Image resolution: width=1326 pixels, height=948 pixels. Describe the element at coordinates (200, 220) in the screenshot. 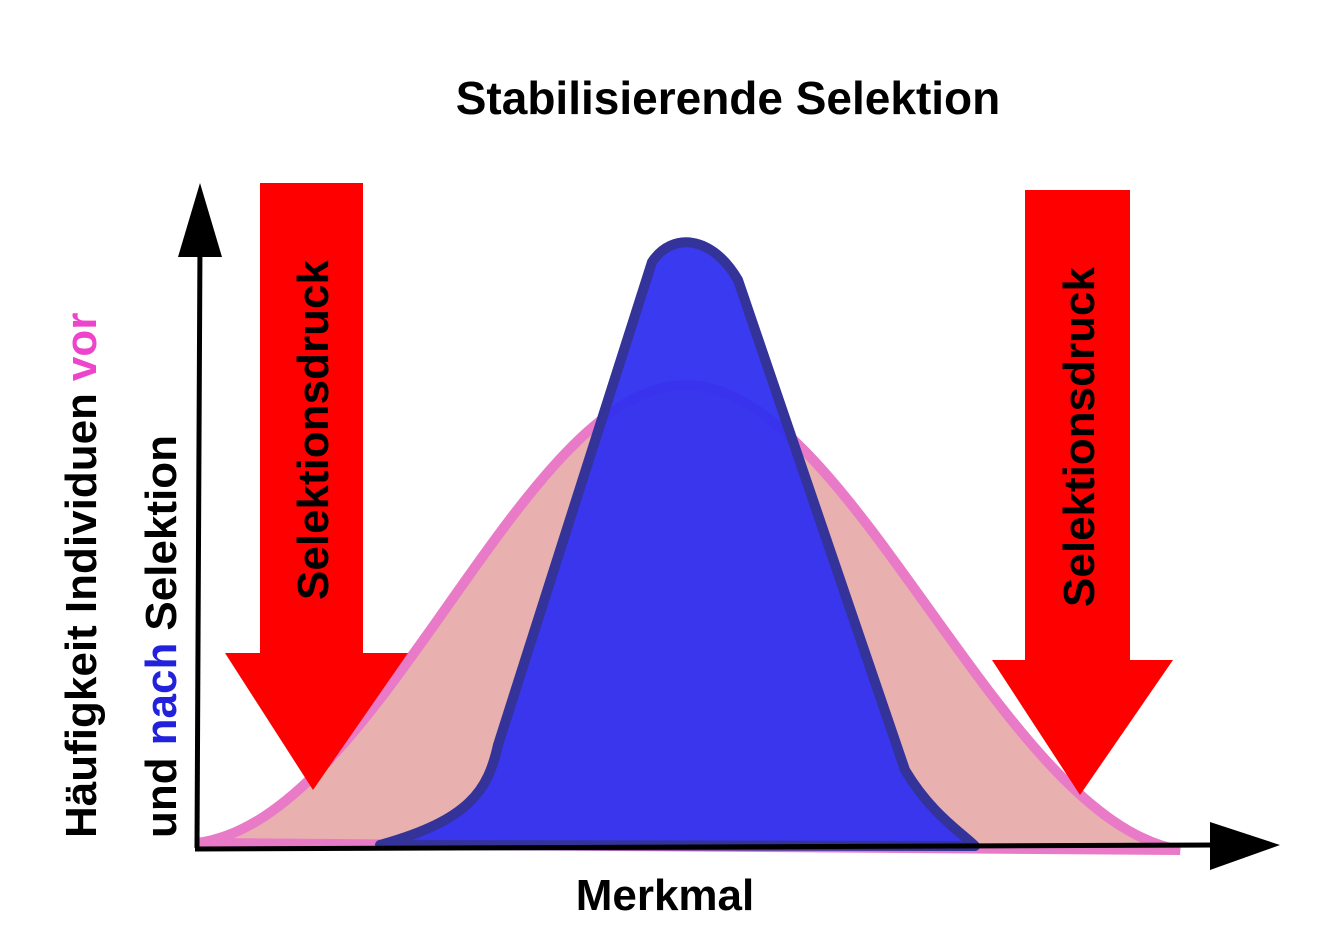

I see `y-axis-arrowhead` at that location.